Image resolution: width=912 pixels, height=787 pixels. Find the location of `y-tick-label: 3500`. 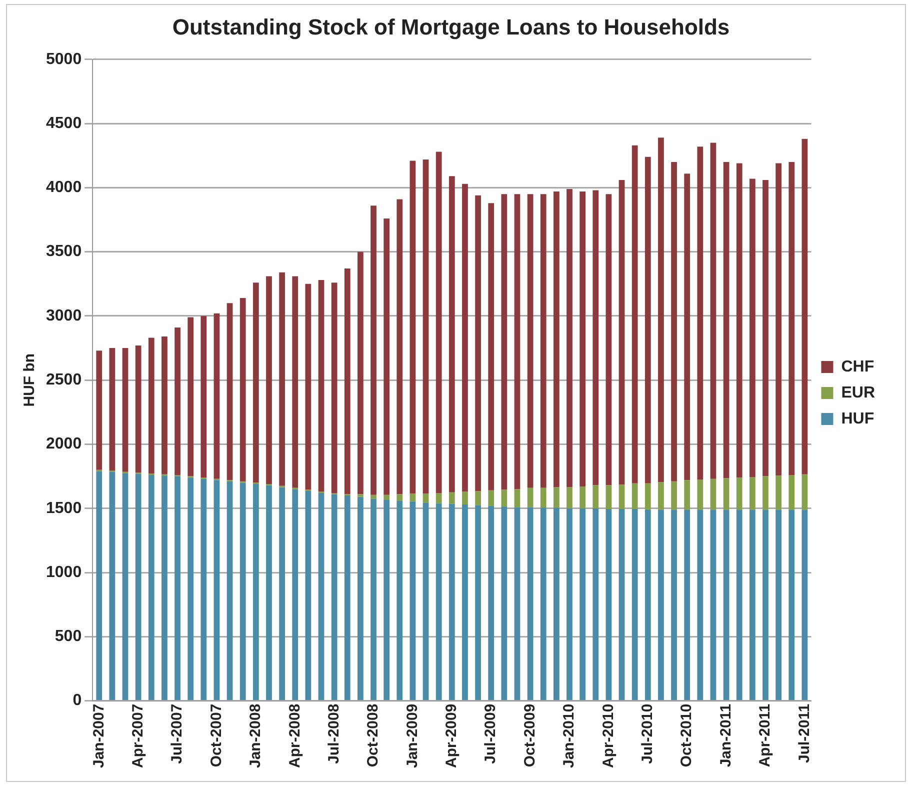

y-tick-label: 3500 is located at coordinates (64, 251).